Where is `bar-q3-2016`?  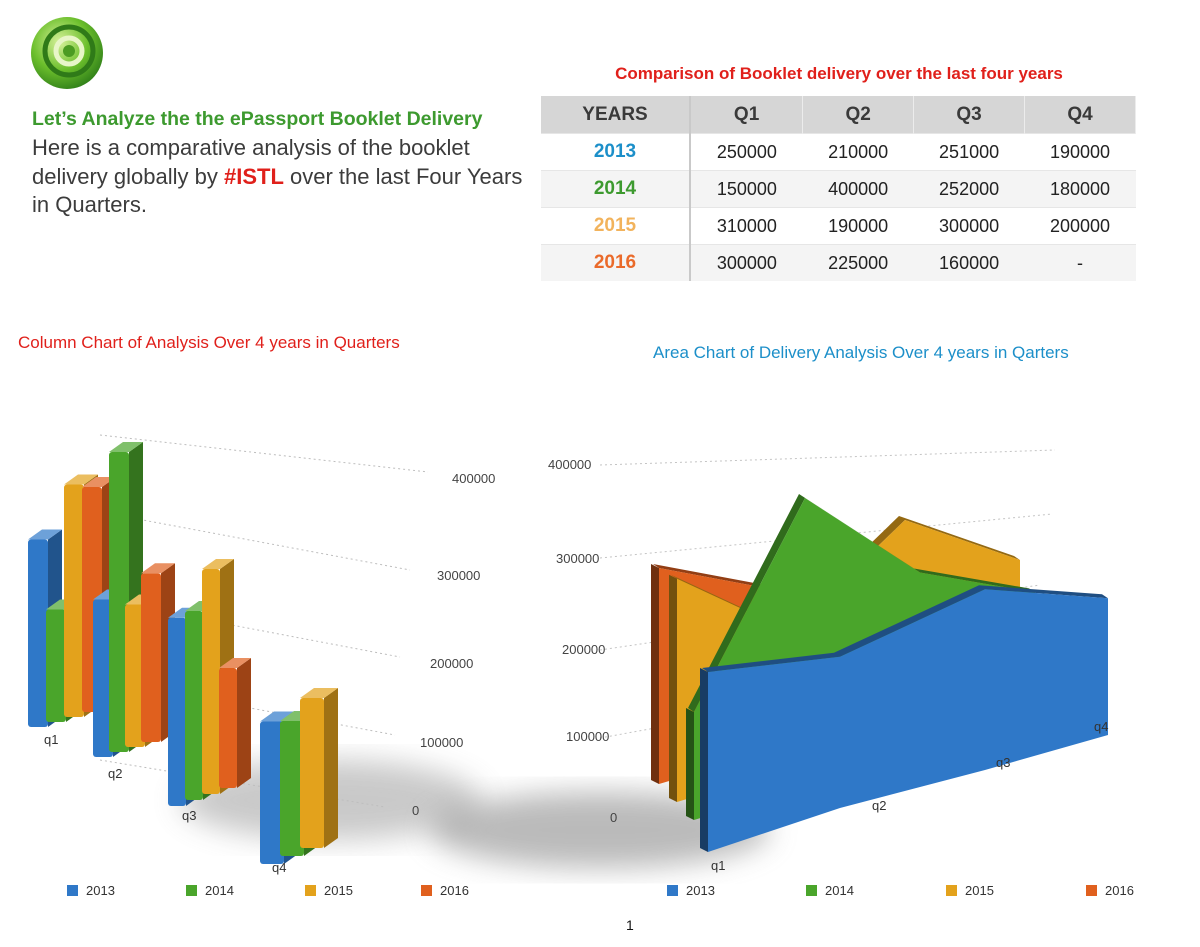
bar-q3-2016 is located at coordinates (235, 723).